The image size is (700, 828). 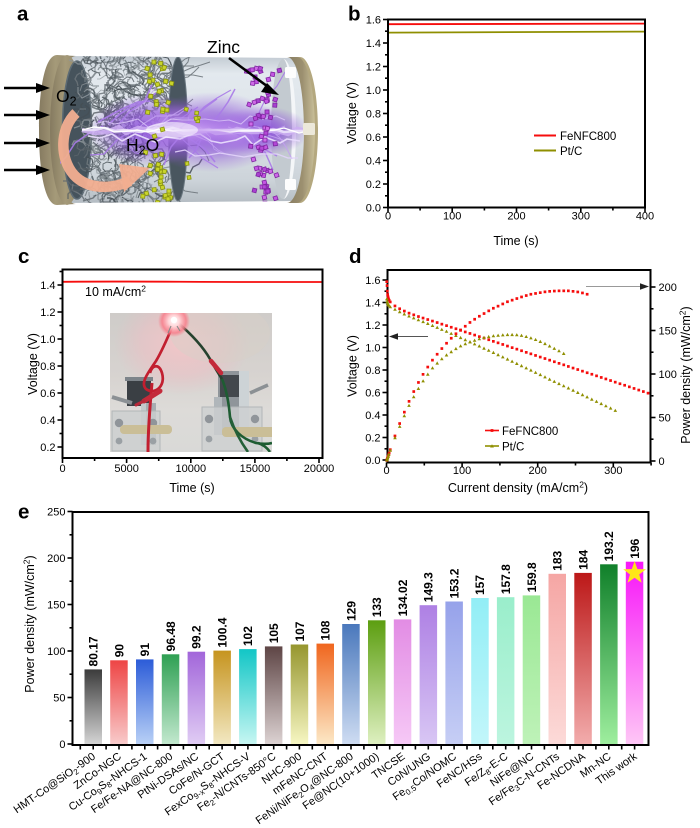 What do you see at coordinates (354, 14) in the screenshot?
I see `svg-text: b` at bounding box center [354, 14].